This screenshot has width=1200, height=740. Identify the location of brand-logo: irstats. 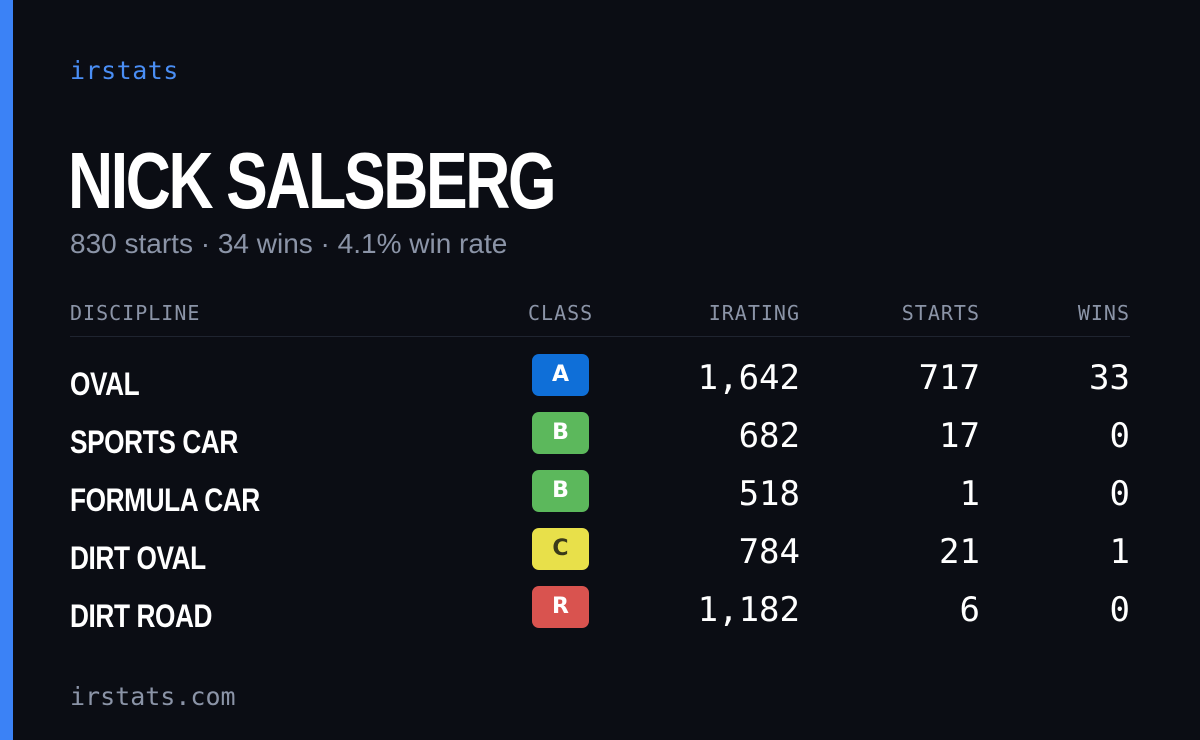
(124, 70).